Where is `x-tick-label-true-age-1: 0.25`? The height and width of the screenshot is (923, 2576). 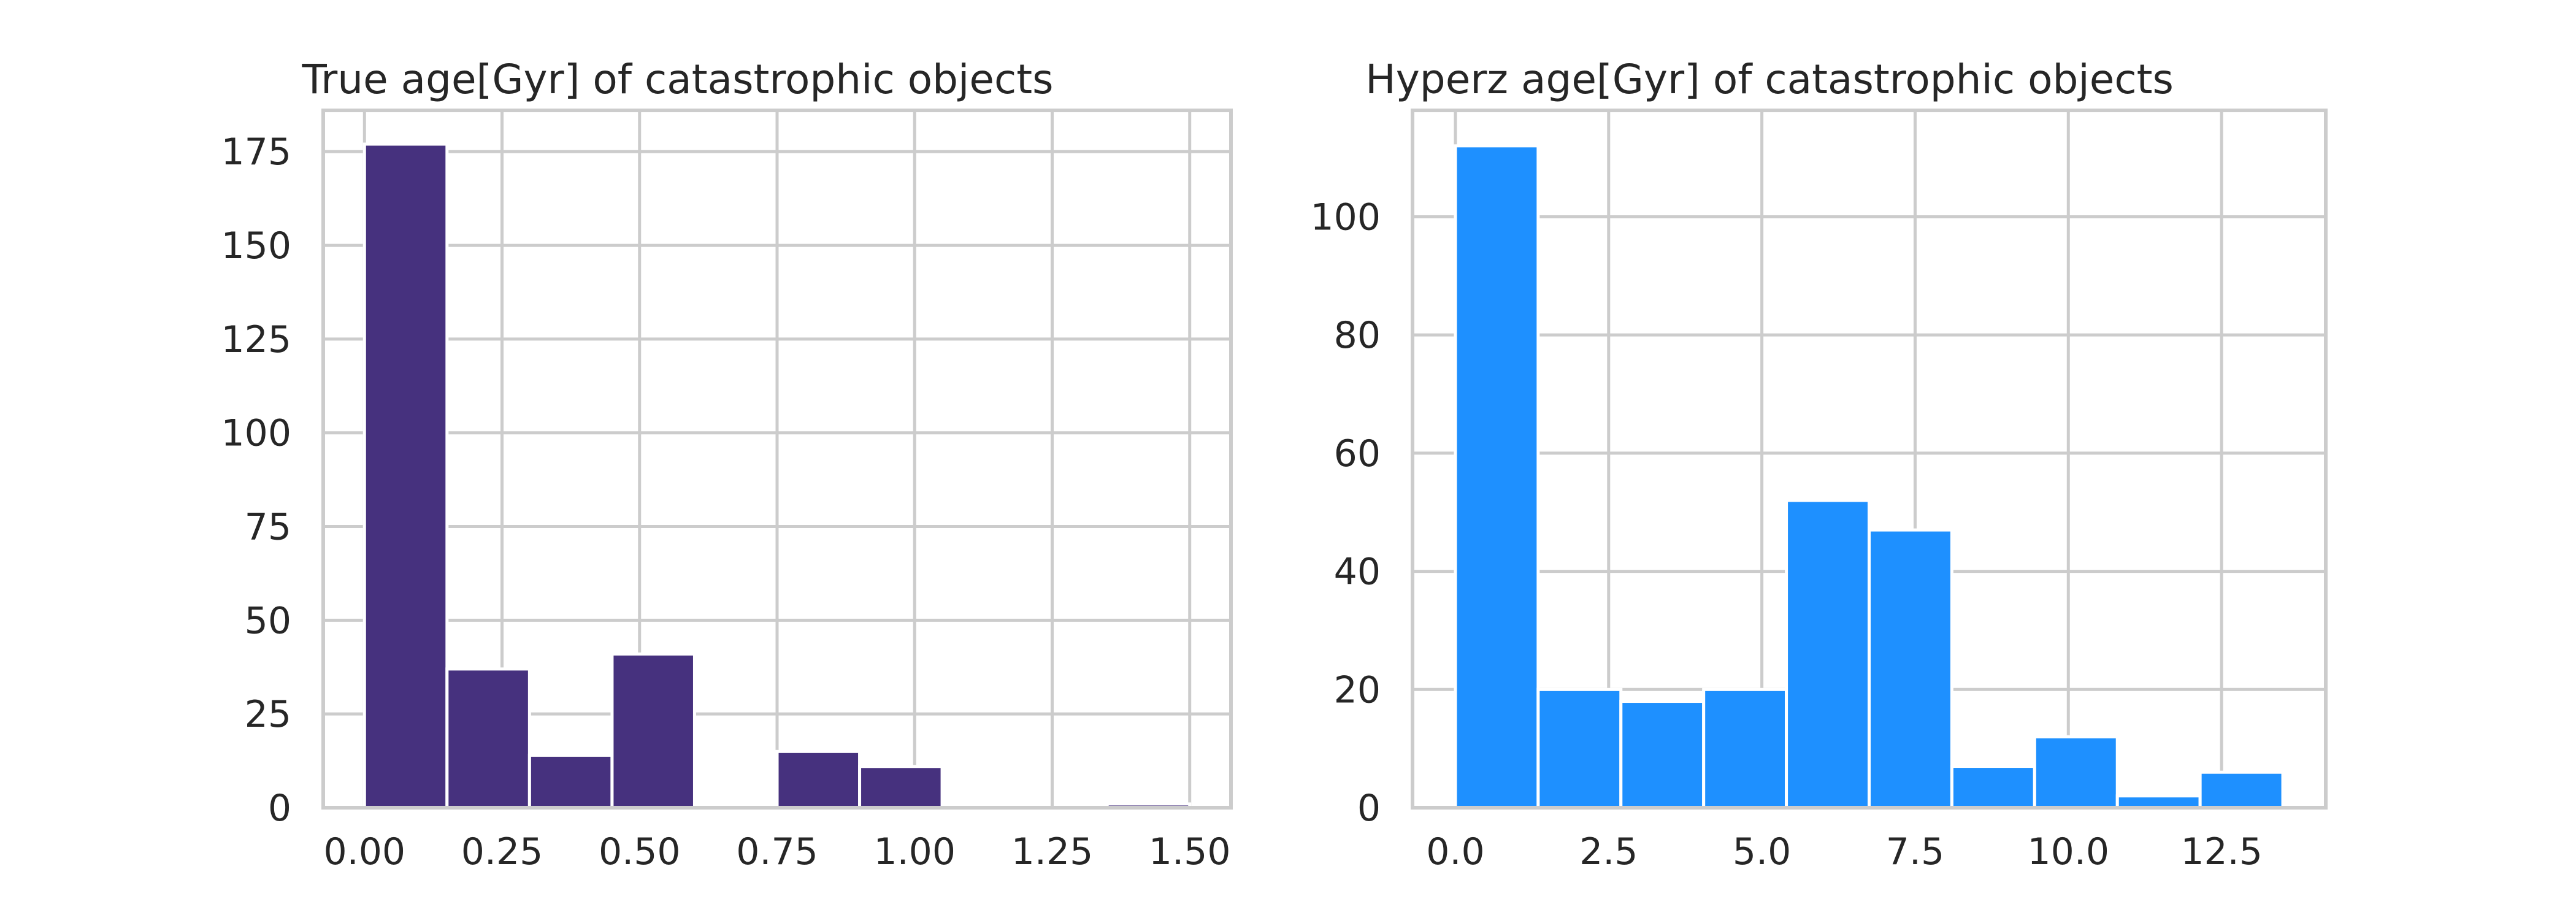
x-tick-label-true-age-1: 0.25 is located at coordinates (502, 851).